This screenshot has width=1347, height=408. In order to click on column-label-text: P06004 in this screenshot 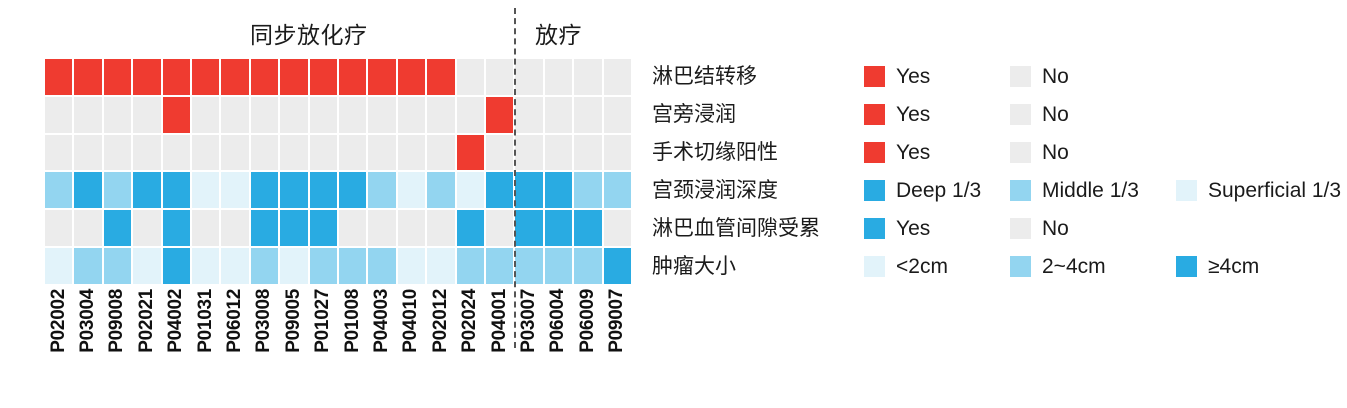, I will do `click(558, 321)`.